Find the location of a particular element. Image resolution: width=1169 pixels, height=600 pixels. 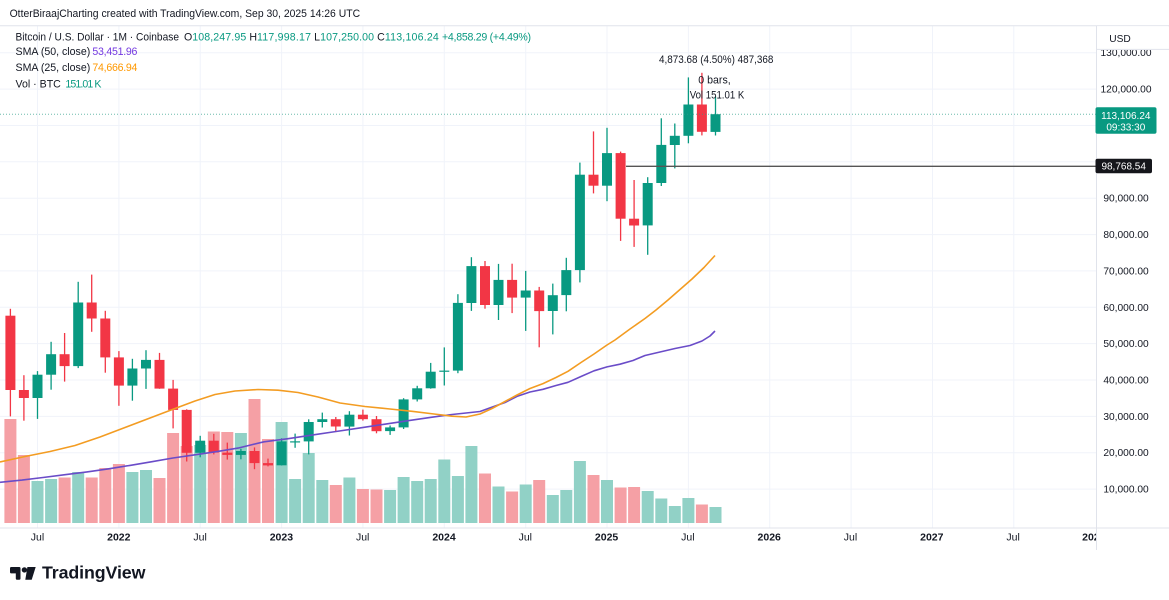

svg-text: 90,000.00 is located at coordinates (1126, 199).